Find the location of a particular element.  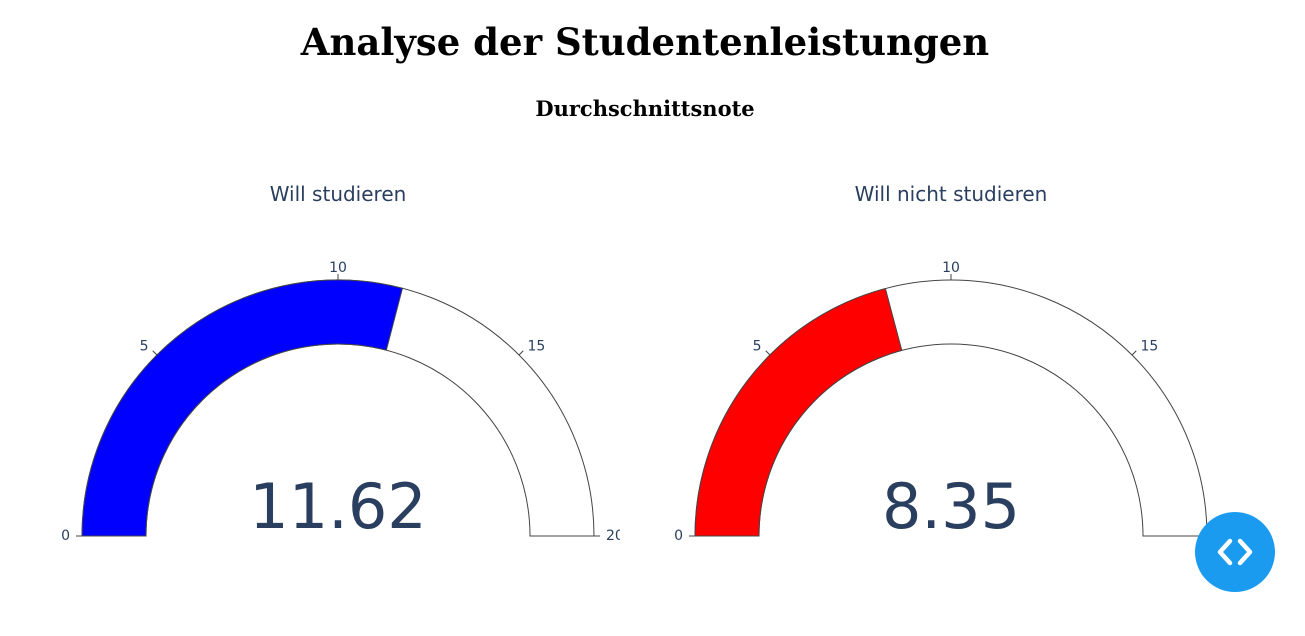

code-icon is located at coordinates (1235, 552).